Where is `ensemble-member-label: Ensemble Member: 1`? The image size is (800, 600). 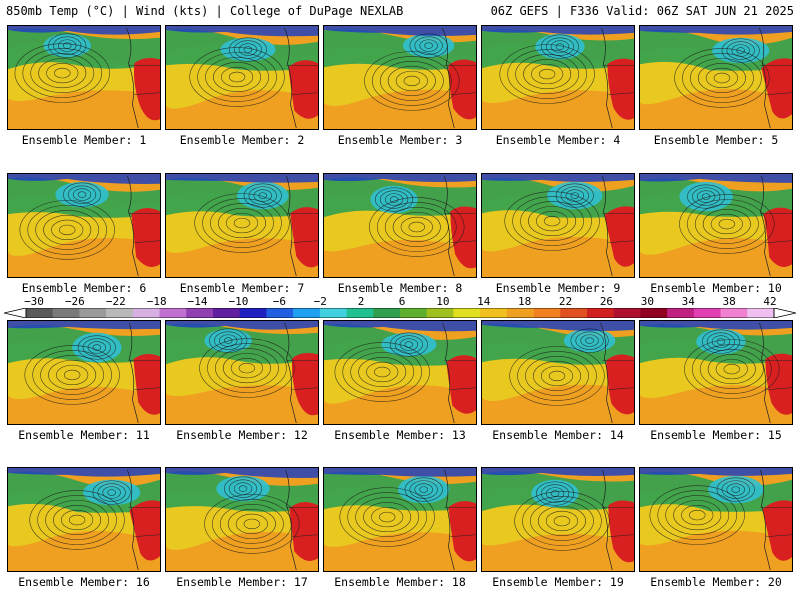 ensemble-member-label: Ensemble Member: 1 is located at coordinates (84, 140).